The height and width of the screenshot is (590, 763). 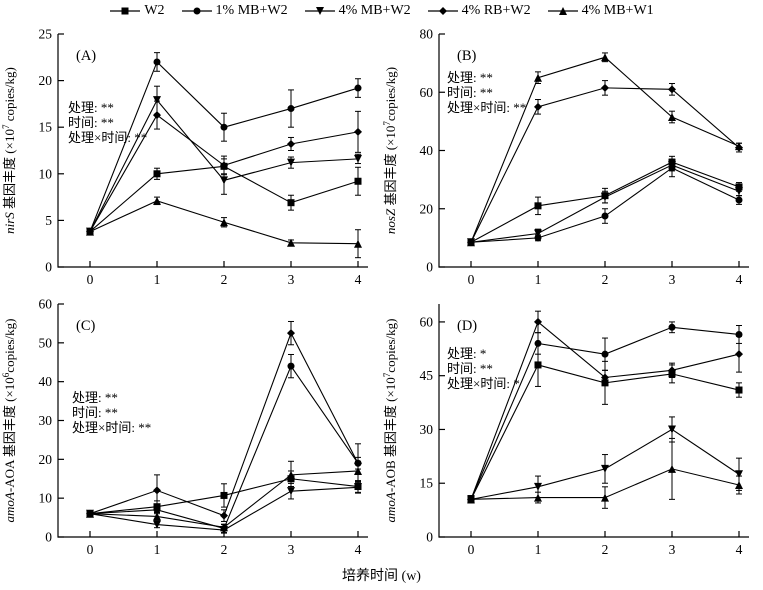 What do you see at coordinates (154, 10) in the screenshot?
I see `legend-label: W2` at bounding box center [154, 10].